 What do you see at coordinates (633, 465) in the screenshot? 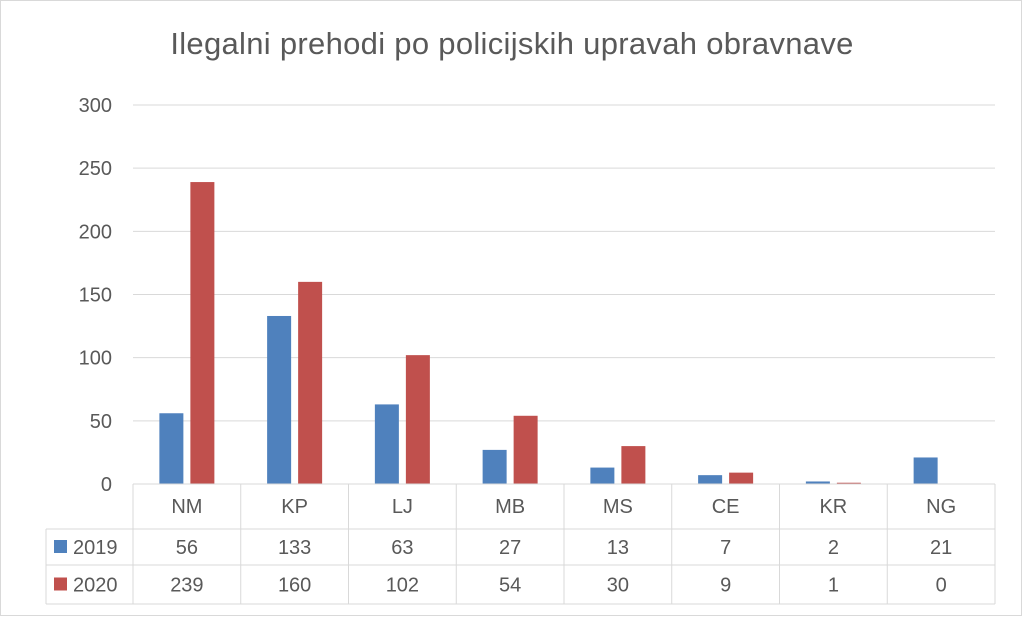
I see `bar-2020-MS` at bounding box center [633, 465].